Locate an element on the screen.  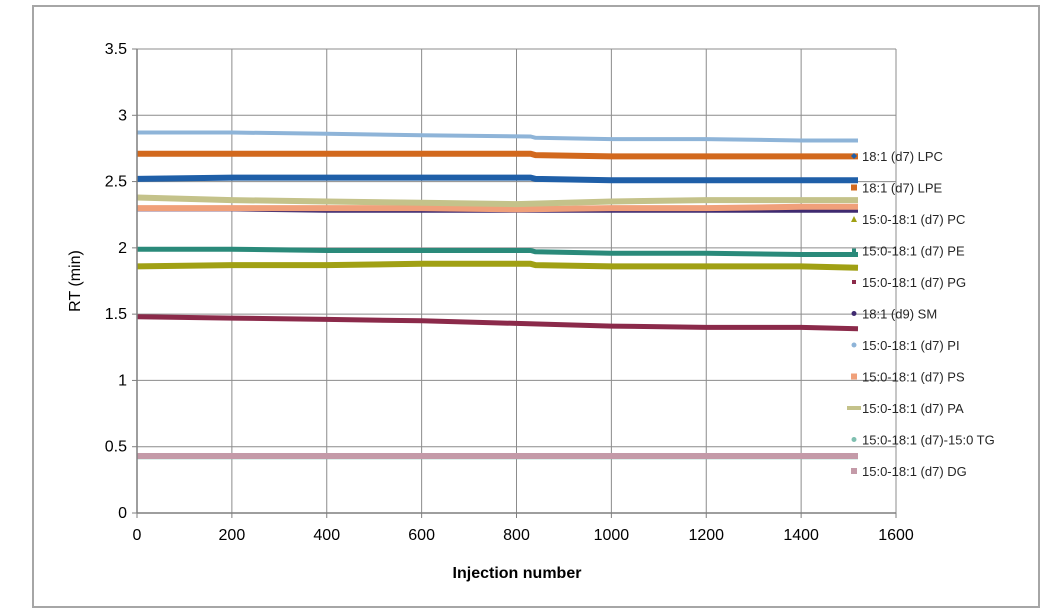
legend-label: 15:0-18:1 (d7) PI is located at coordinates (911, 345).